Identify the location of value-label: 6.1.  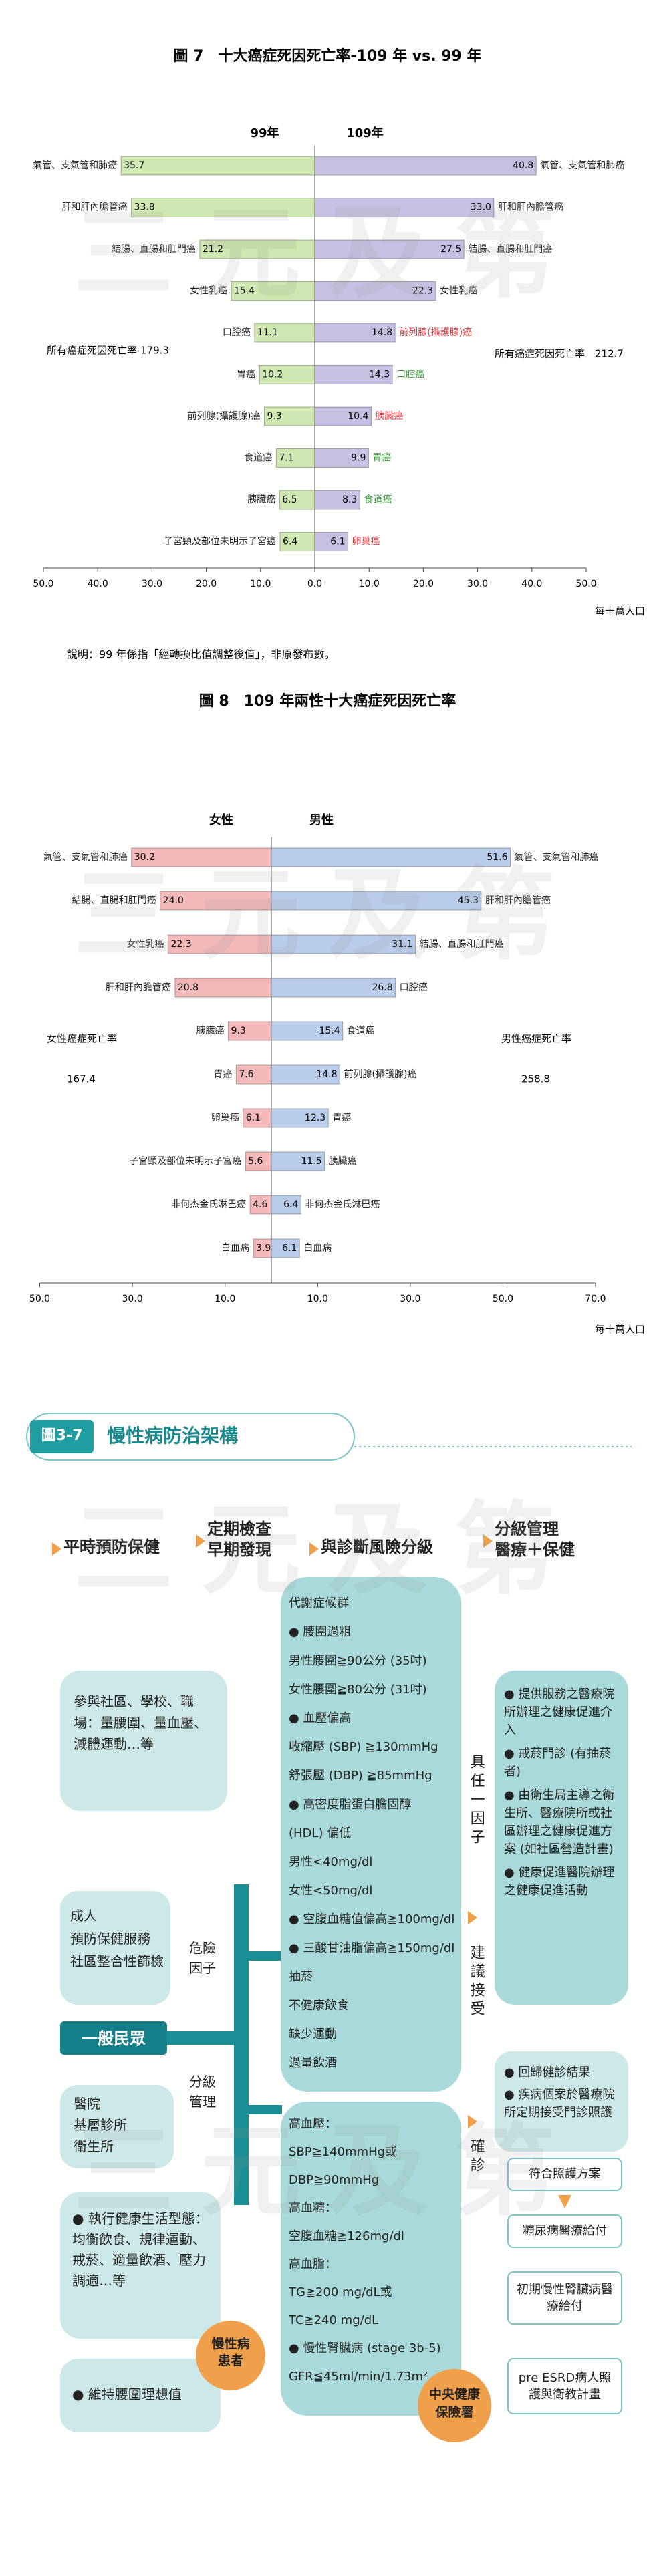
(337, 542).